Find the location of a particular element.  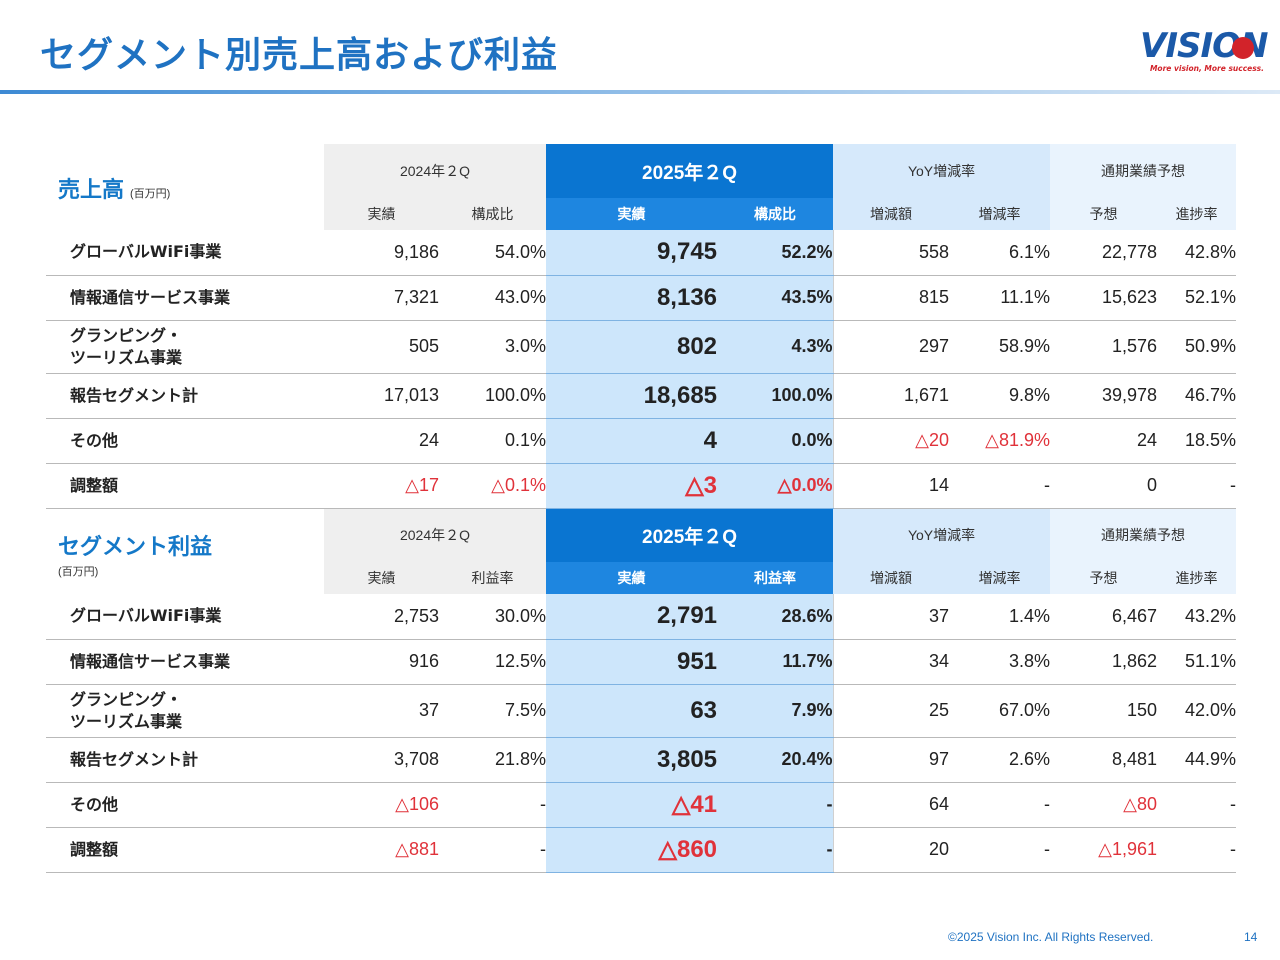

table-cell: 815 is located at coordinates (891, 298).